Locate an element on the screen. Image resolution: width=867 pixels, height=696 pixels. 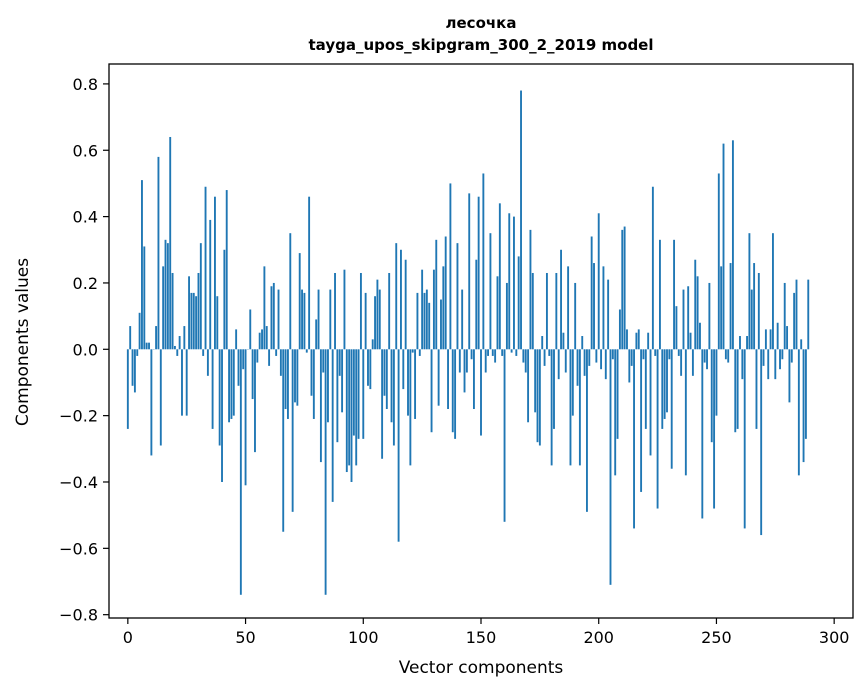
x-tick-label: 300 is located at coordinates (834, 637).